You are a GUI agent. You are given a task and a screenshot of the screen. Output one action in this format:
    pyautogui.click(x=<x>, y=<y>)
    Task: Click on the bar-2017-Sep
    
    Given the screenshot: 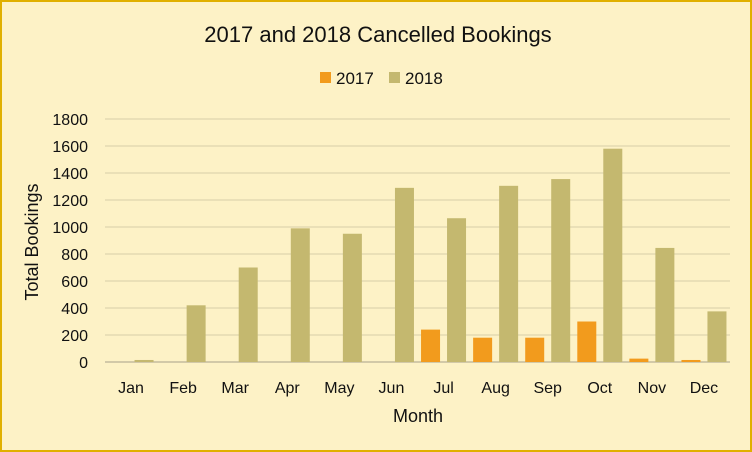 What is the action you would take?
    pyautogui.click(x=535, y=349)
    